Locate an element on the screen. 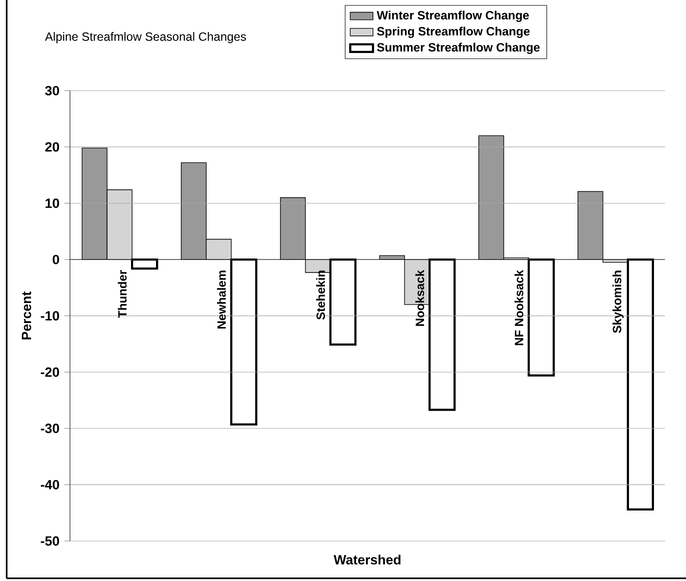 This screenshot has height=581, width=686. x-axis-title: Watershed is located at coordinates (367, 559).